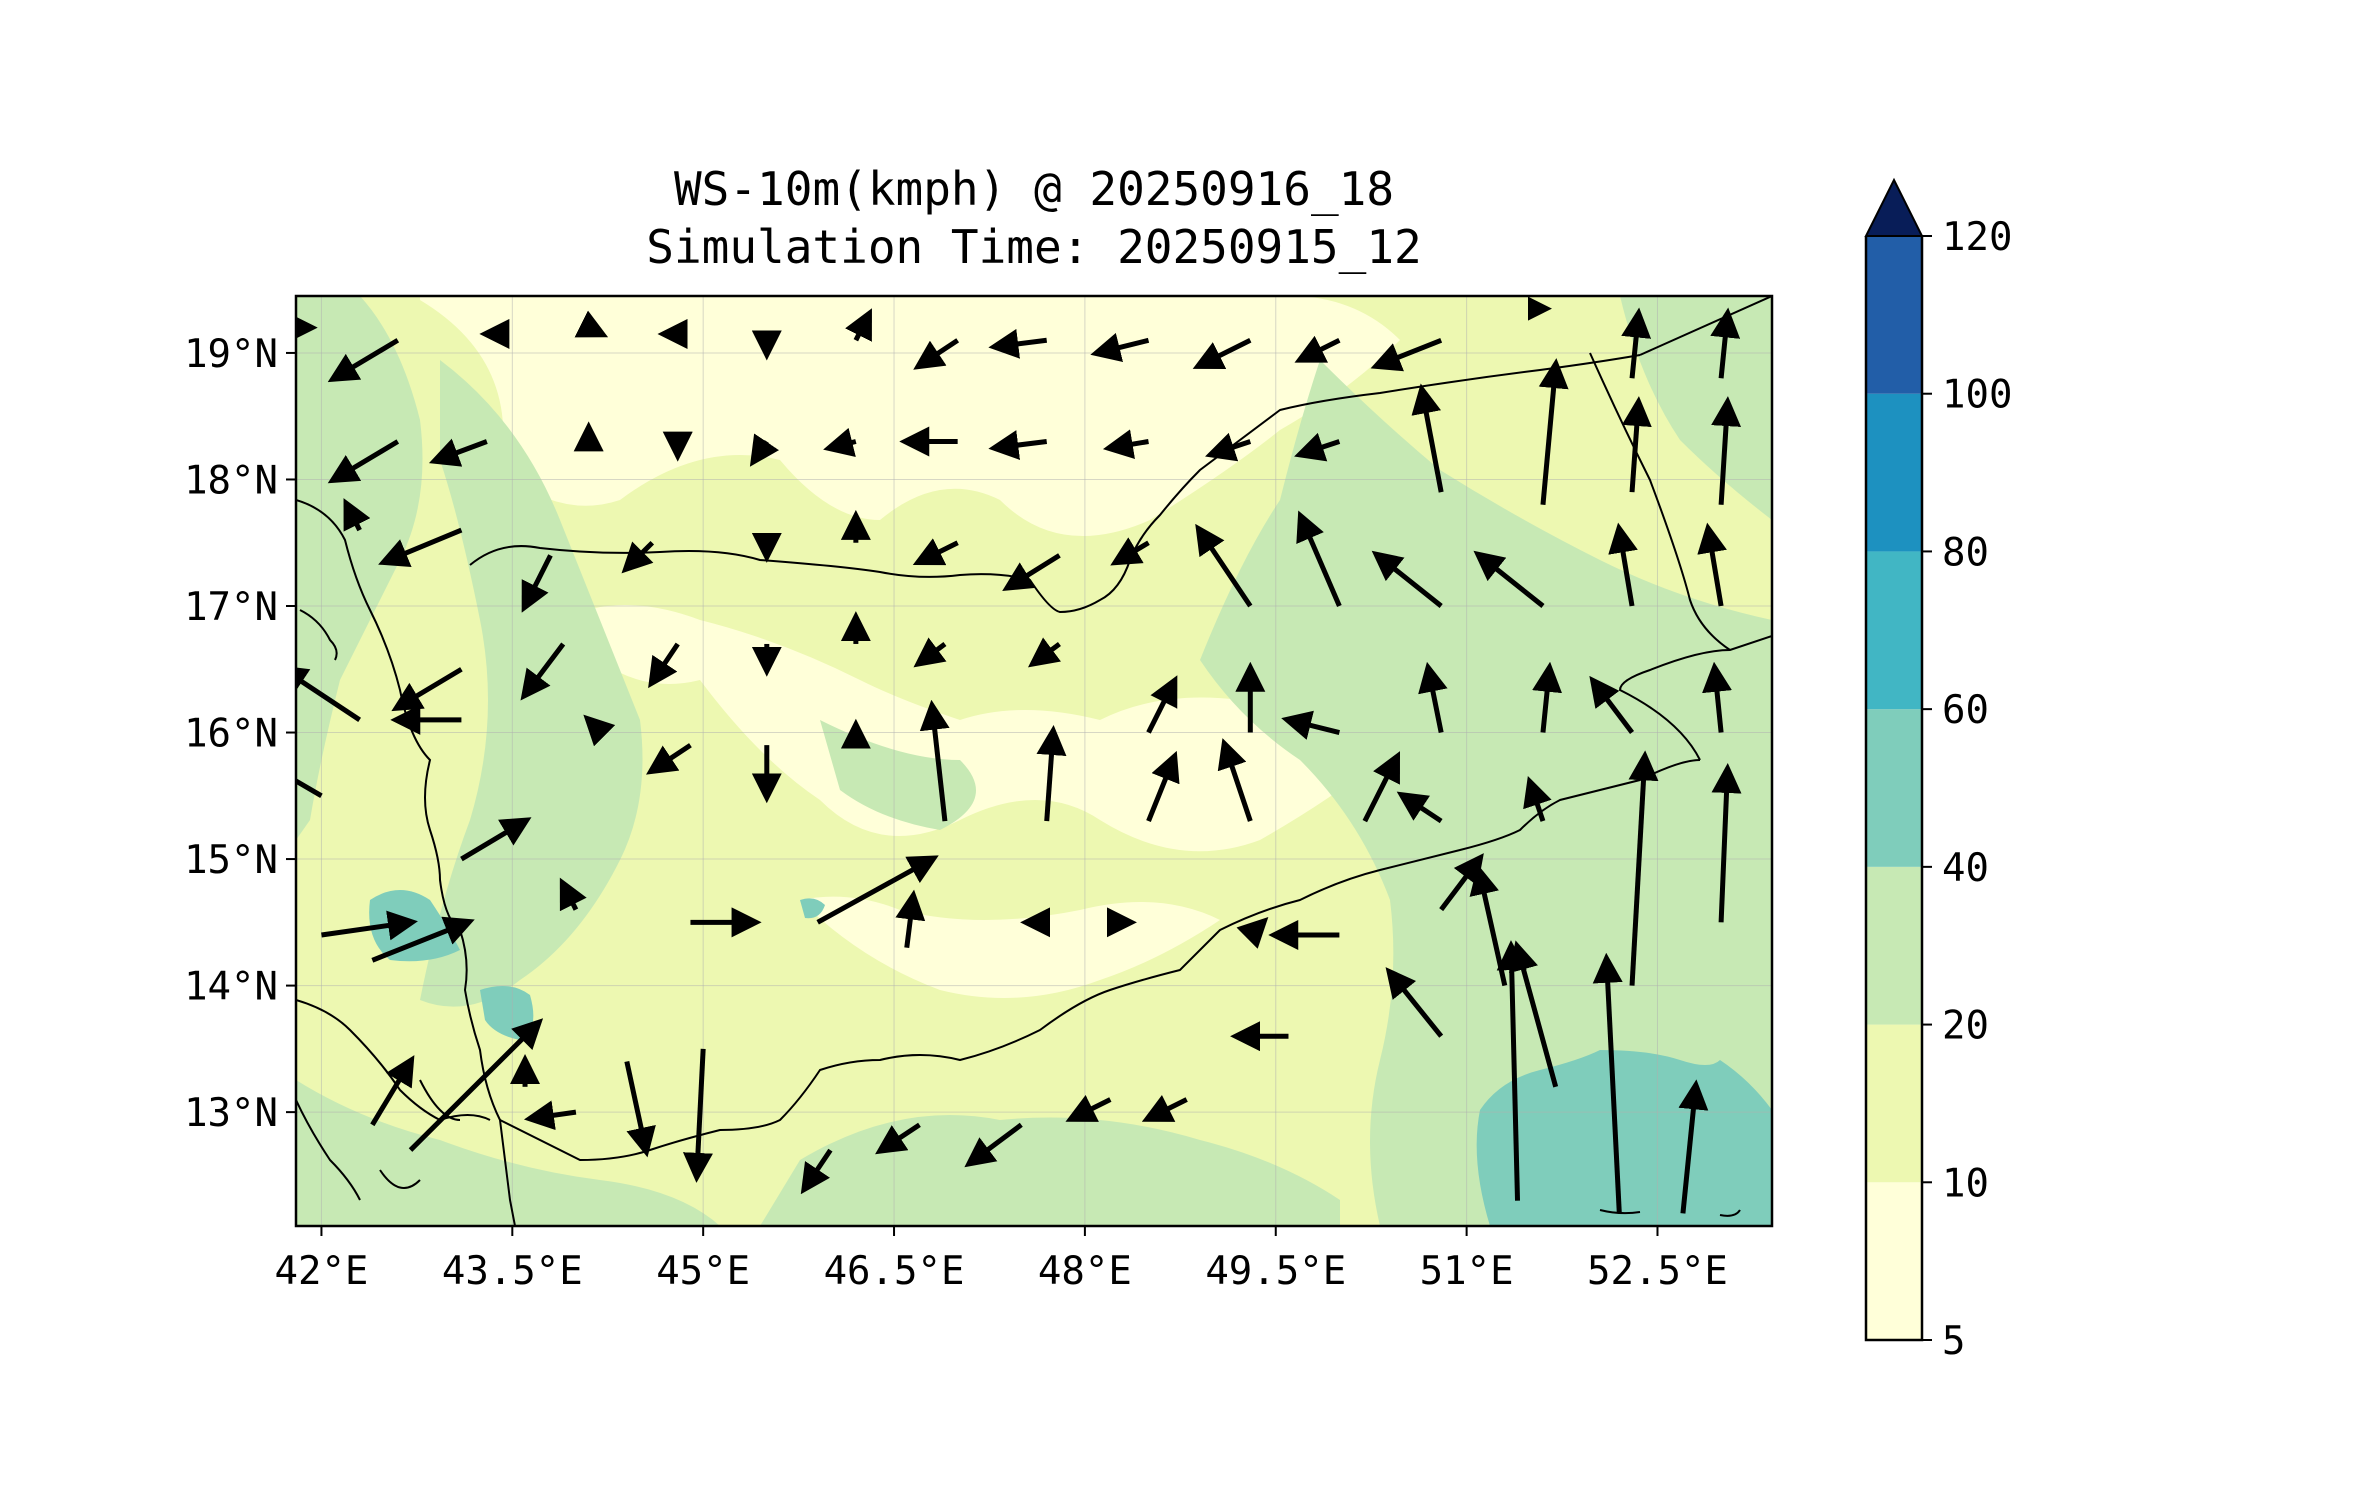 The image size is (2371, 1504). Describe the element at coordinates (1034, 189) in the screenshot. I see `map-title: WS-10m(kmph) @ 20250916_18` at that location.